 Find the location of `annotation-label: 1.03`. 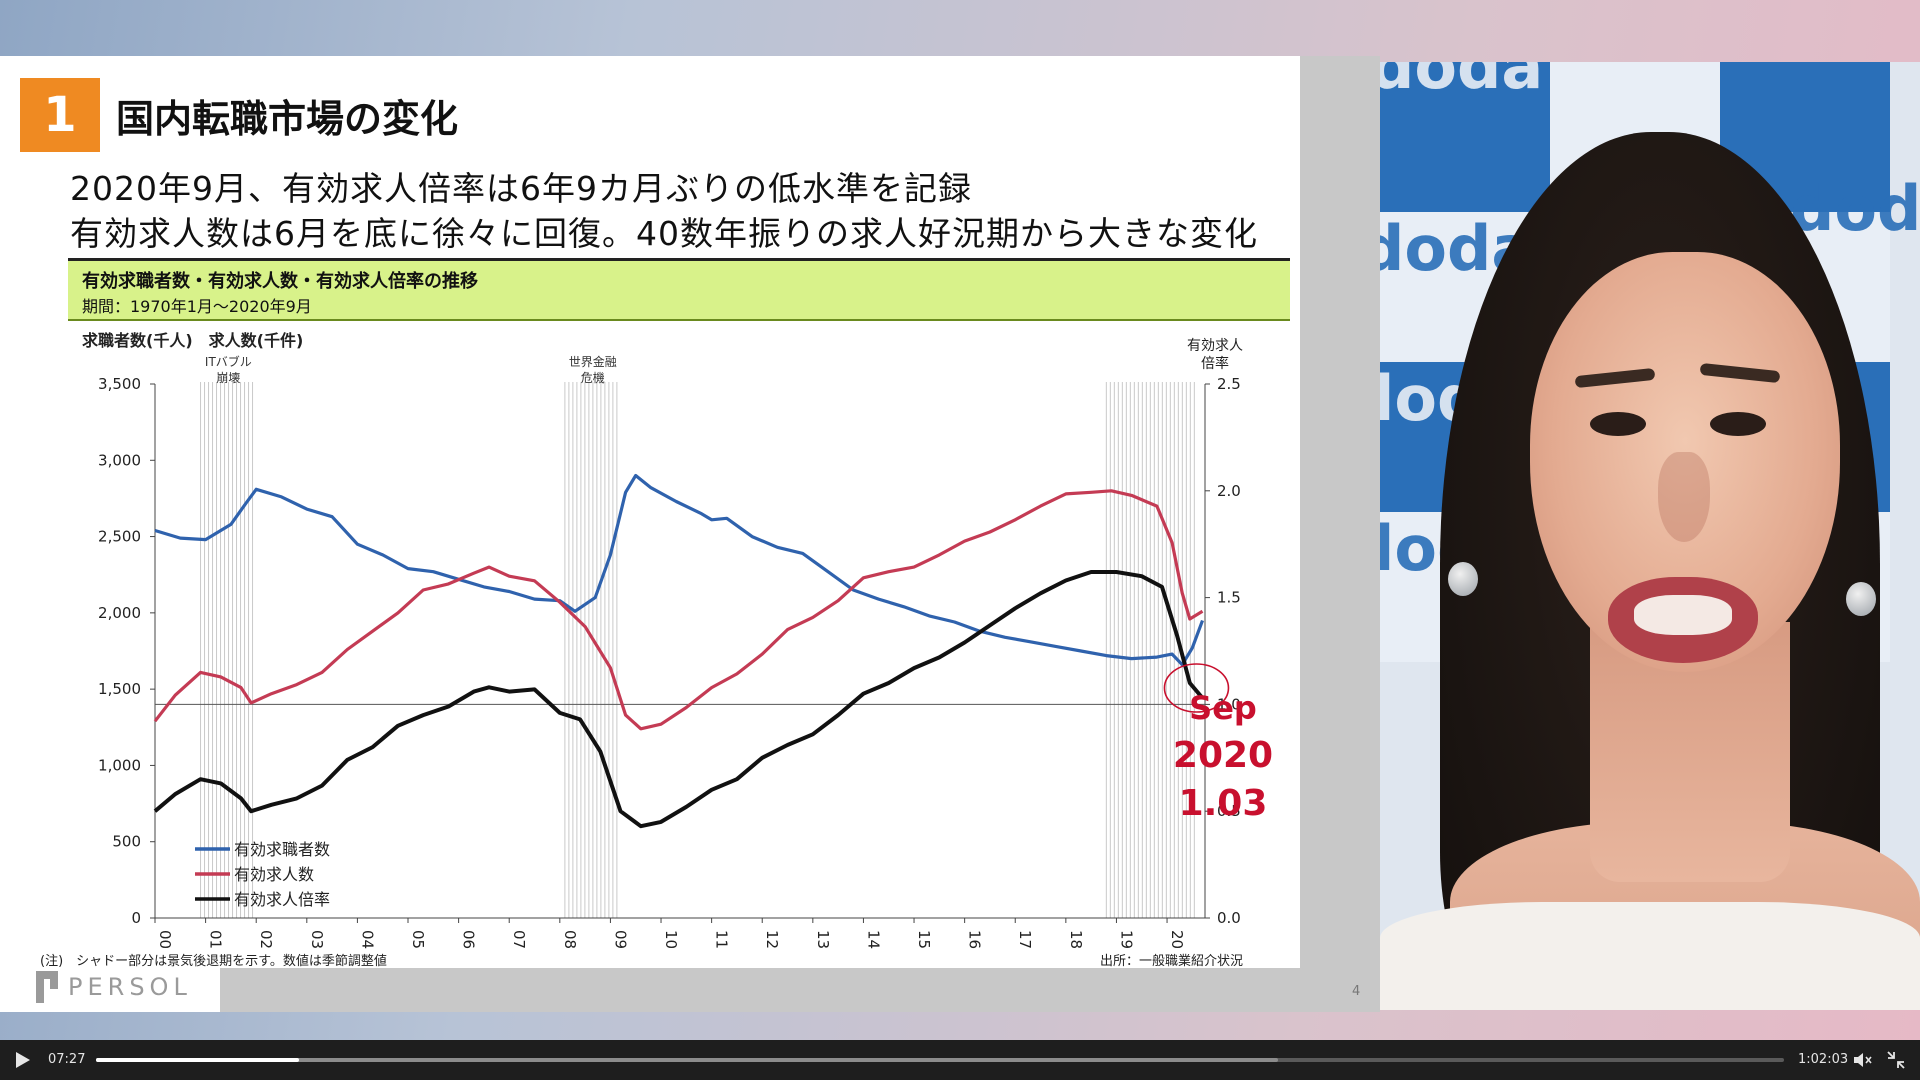

annotation-label: 1.03 is located at coordinates (1223, 803).